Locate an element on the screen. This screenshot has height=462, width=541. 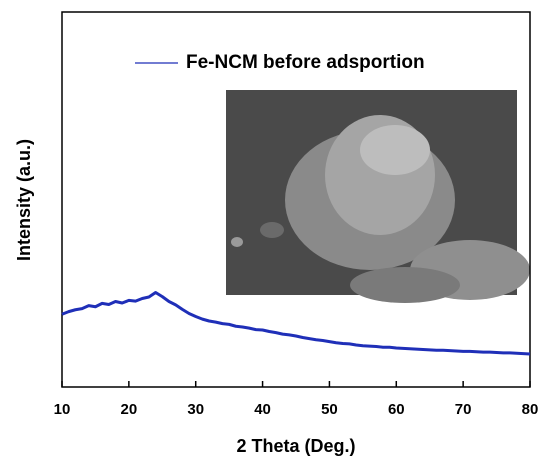
legend-label: Fe-NCM before adsportion is located at coordinates (305, 62).